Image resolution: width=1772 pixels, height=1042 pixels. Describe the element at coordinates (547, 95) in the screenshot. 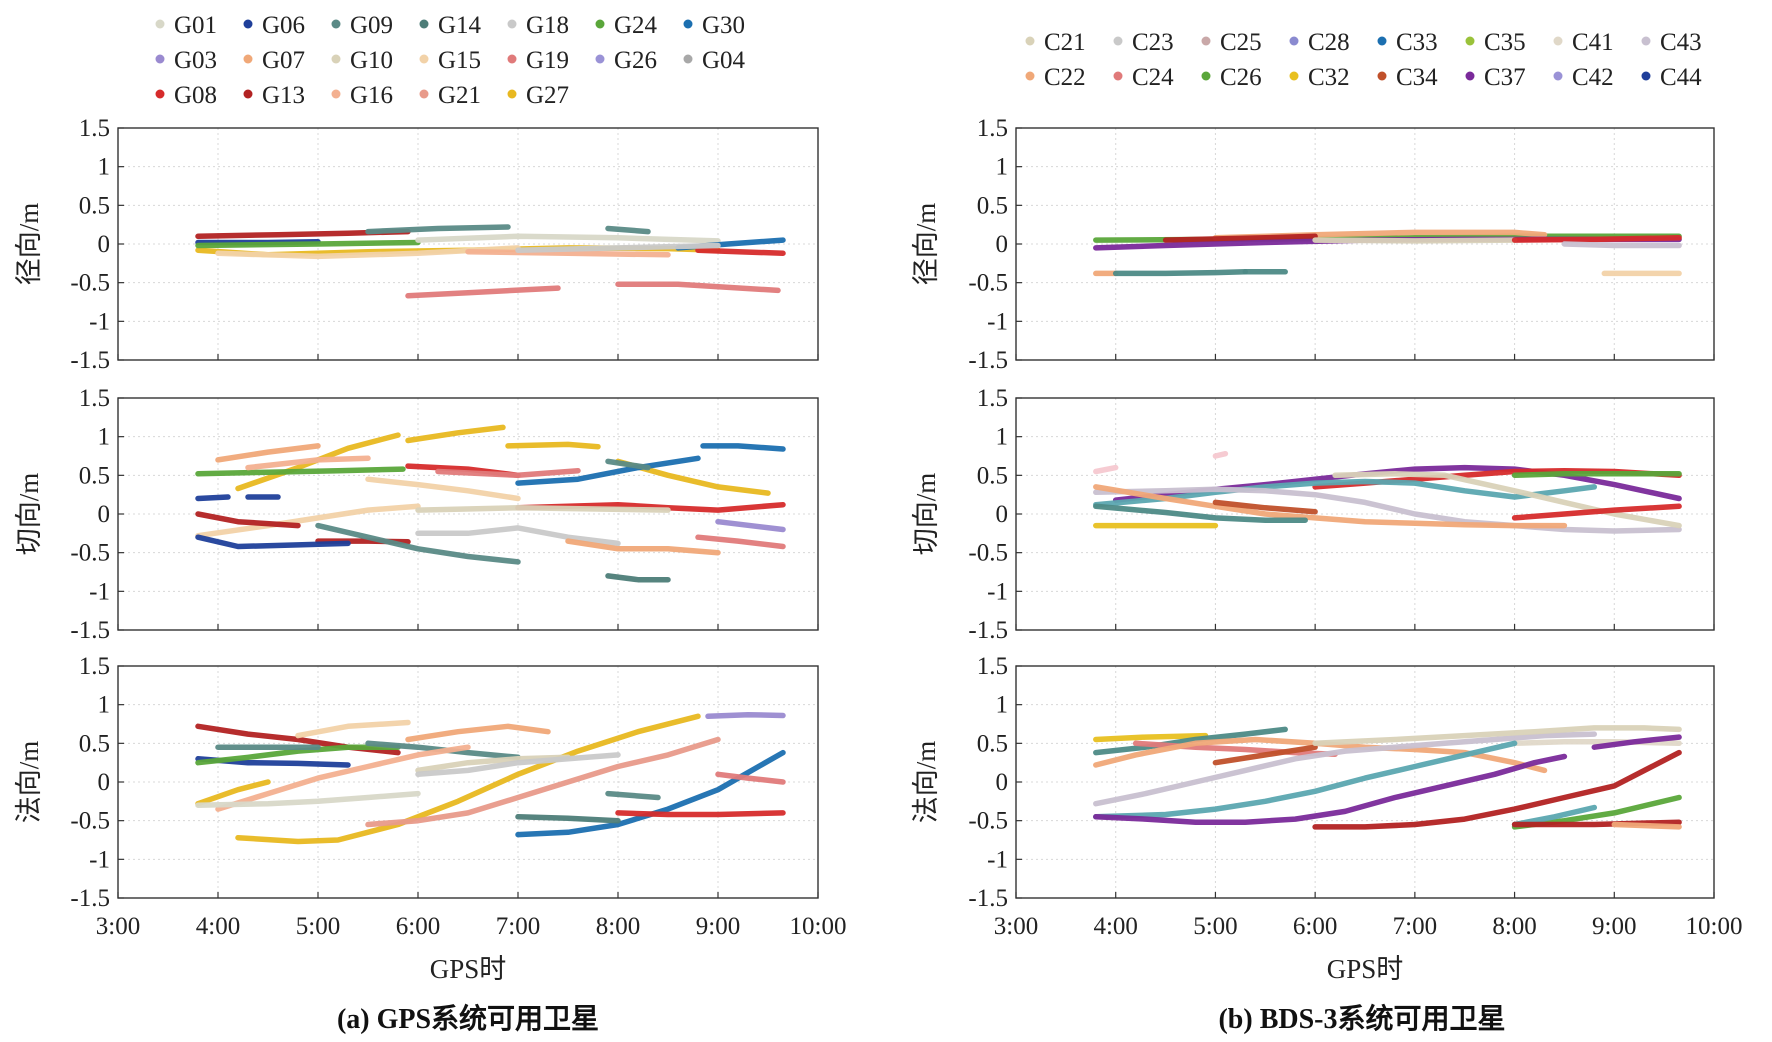

I see `legend-label: G27` at that location.